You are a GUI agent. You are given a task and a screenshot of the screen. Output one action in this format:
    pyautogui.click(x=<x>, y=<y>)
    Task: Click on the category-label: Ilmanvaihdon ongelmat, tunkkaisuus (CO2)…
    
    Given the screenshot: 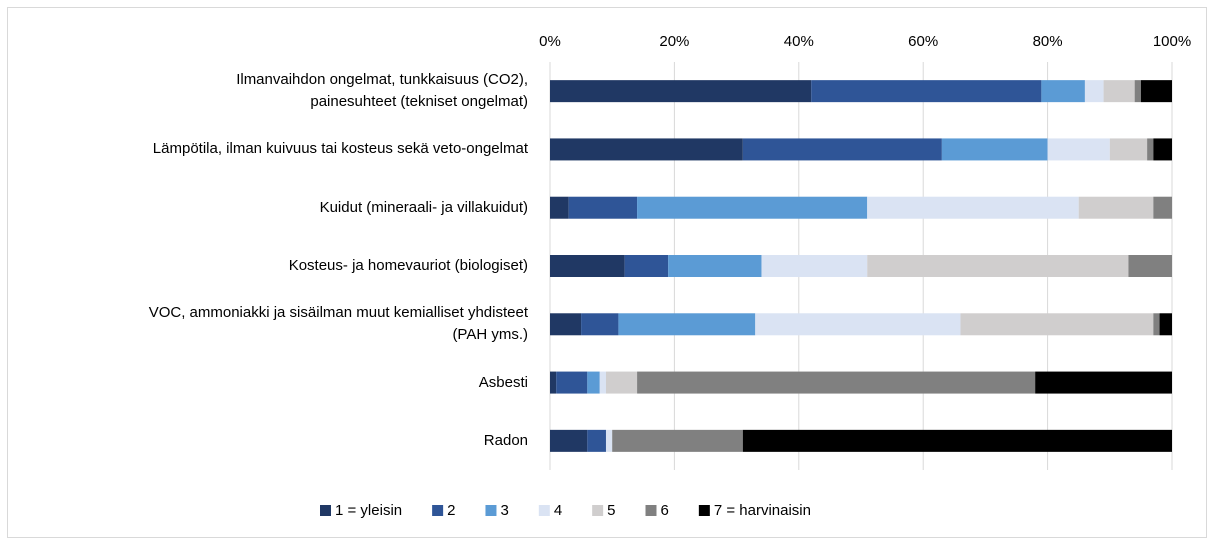 What is the action you would take?
    pyautogui.click(x=382, y=91)
    